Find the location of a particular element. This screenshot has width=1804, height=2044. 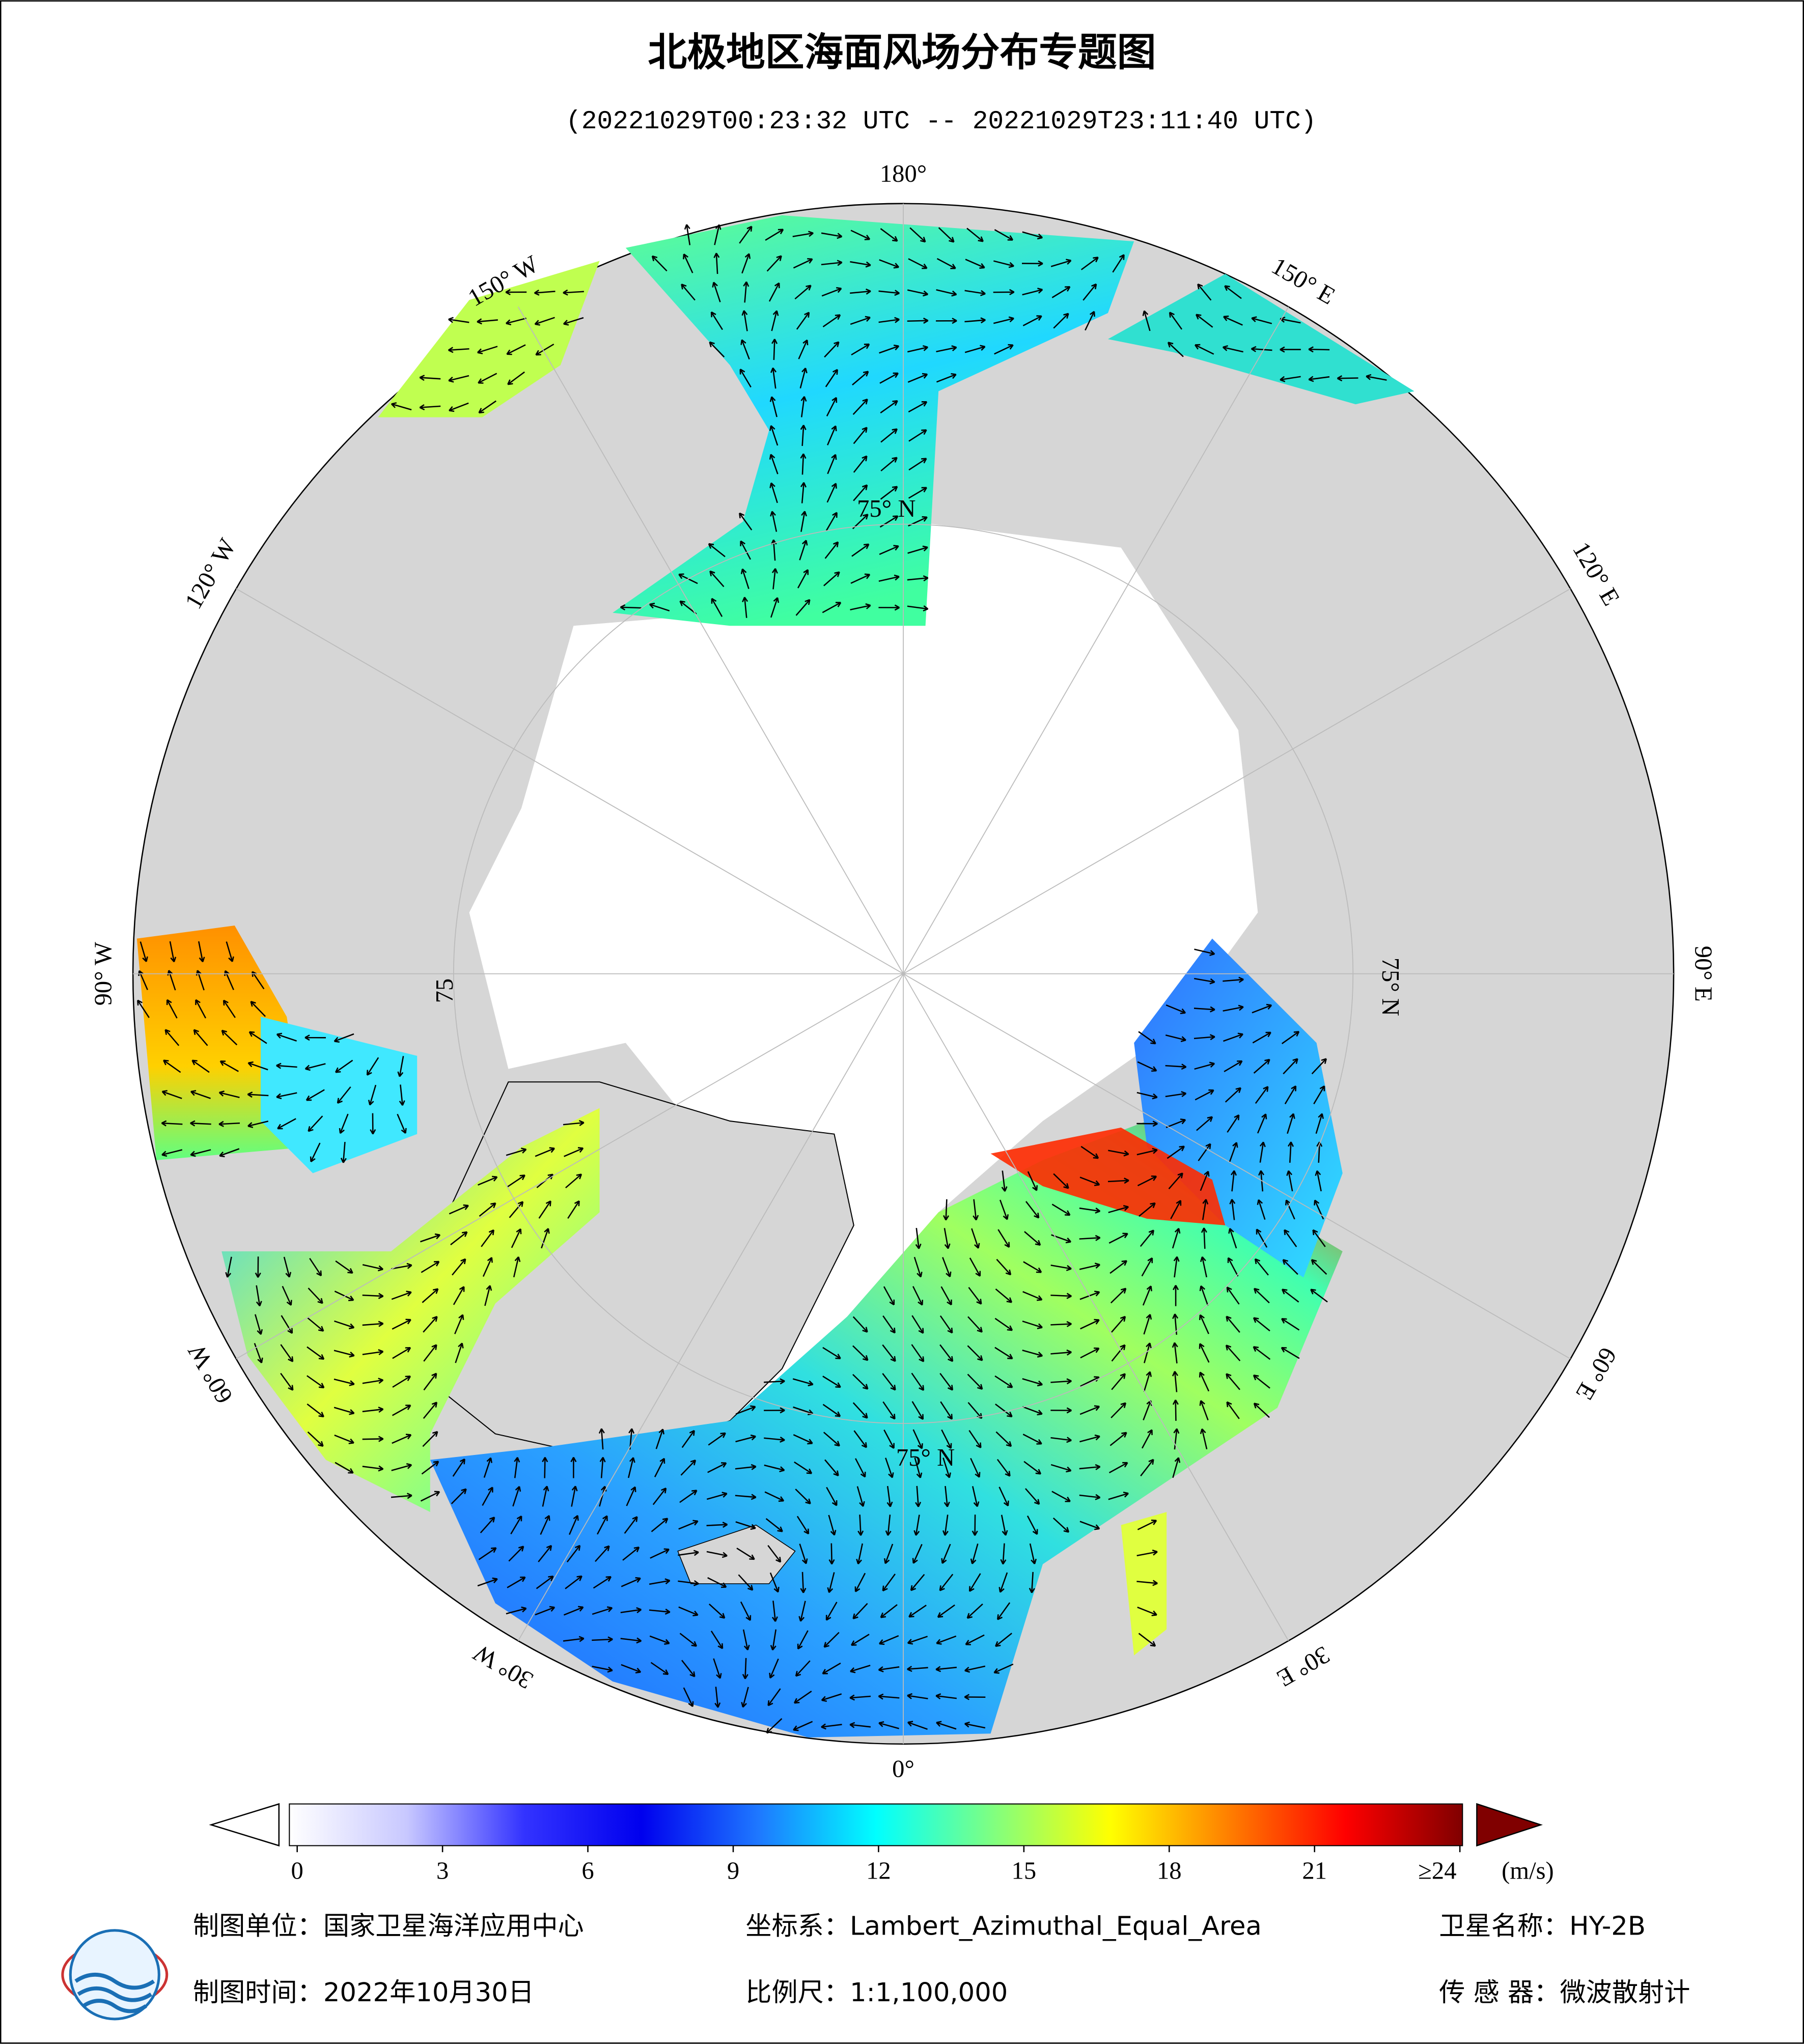

colorbar-tick-label: 12 is located at coordinates (878, 1870).